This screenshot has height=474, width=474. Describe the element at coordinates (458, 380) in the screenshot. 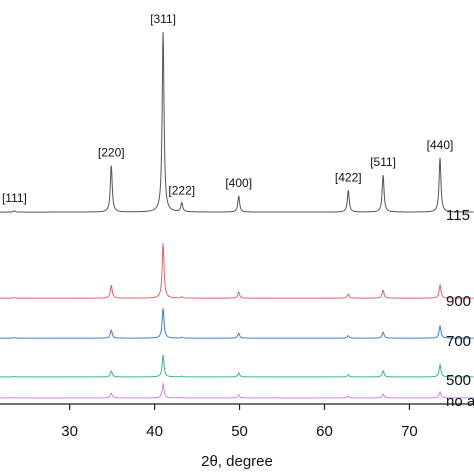

I see `series-label: 500` at that location.